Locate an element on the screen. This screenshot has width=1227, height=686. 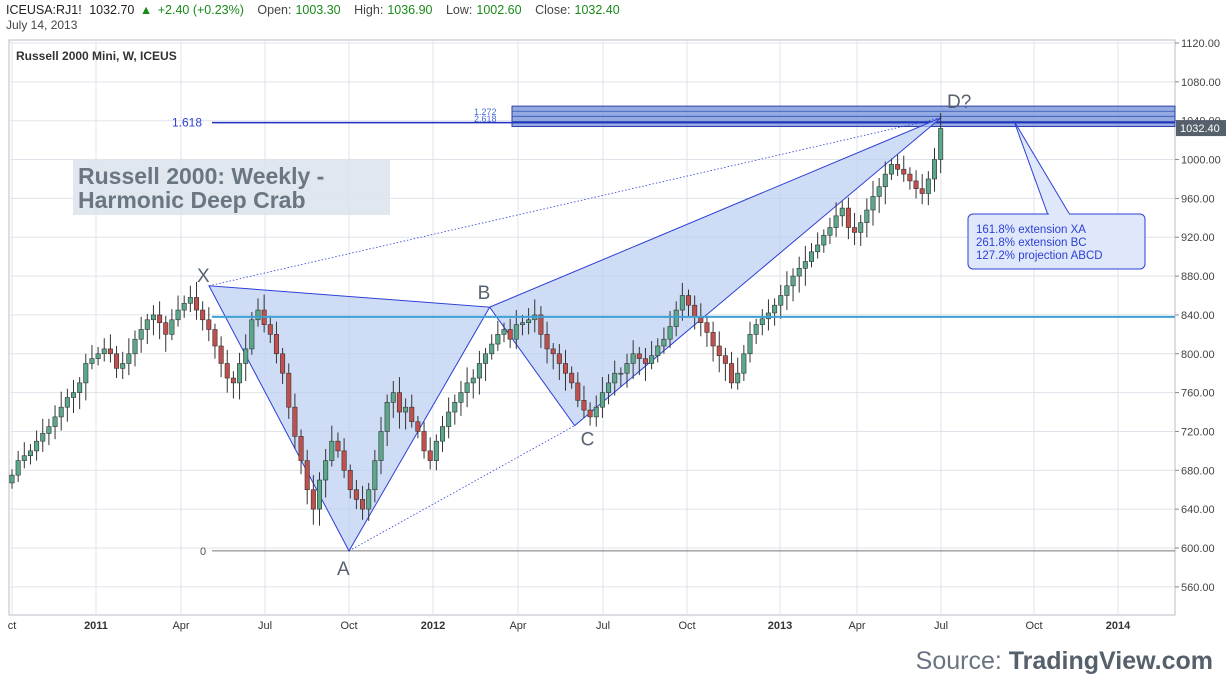
callout-line: 161.8% extension XA is located at coordinates (1031, 230).